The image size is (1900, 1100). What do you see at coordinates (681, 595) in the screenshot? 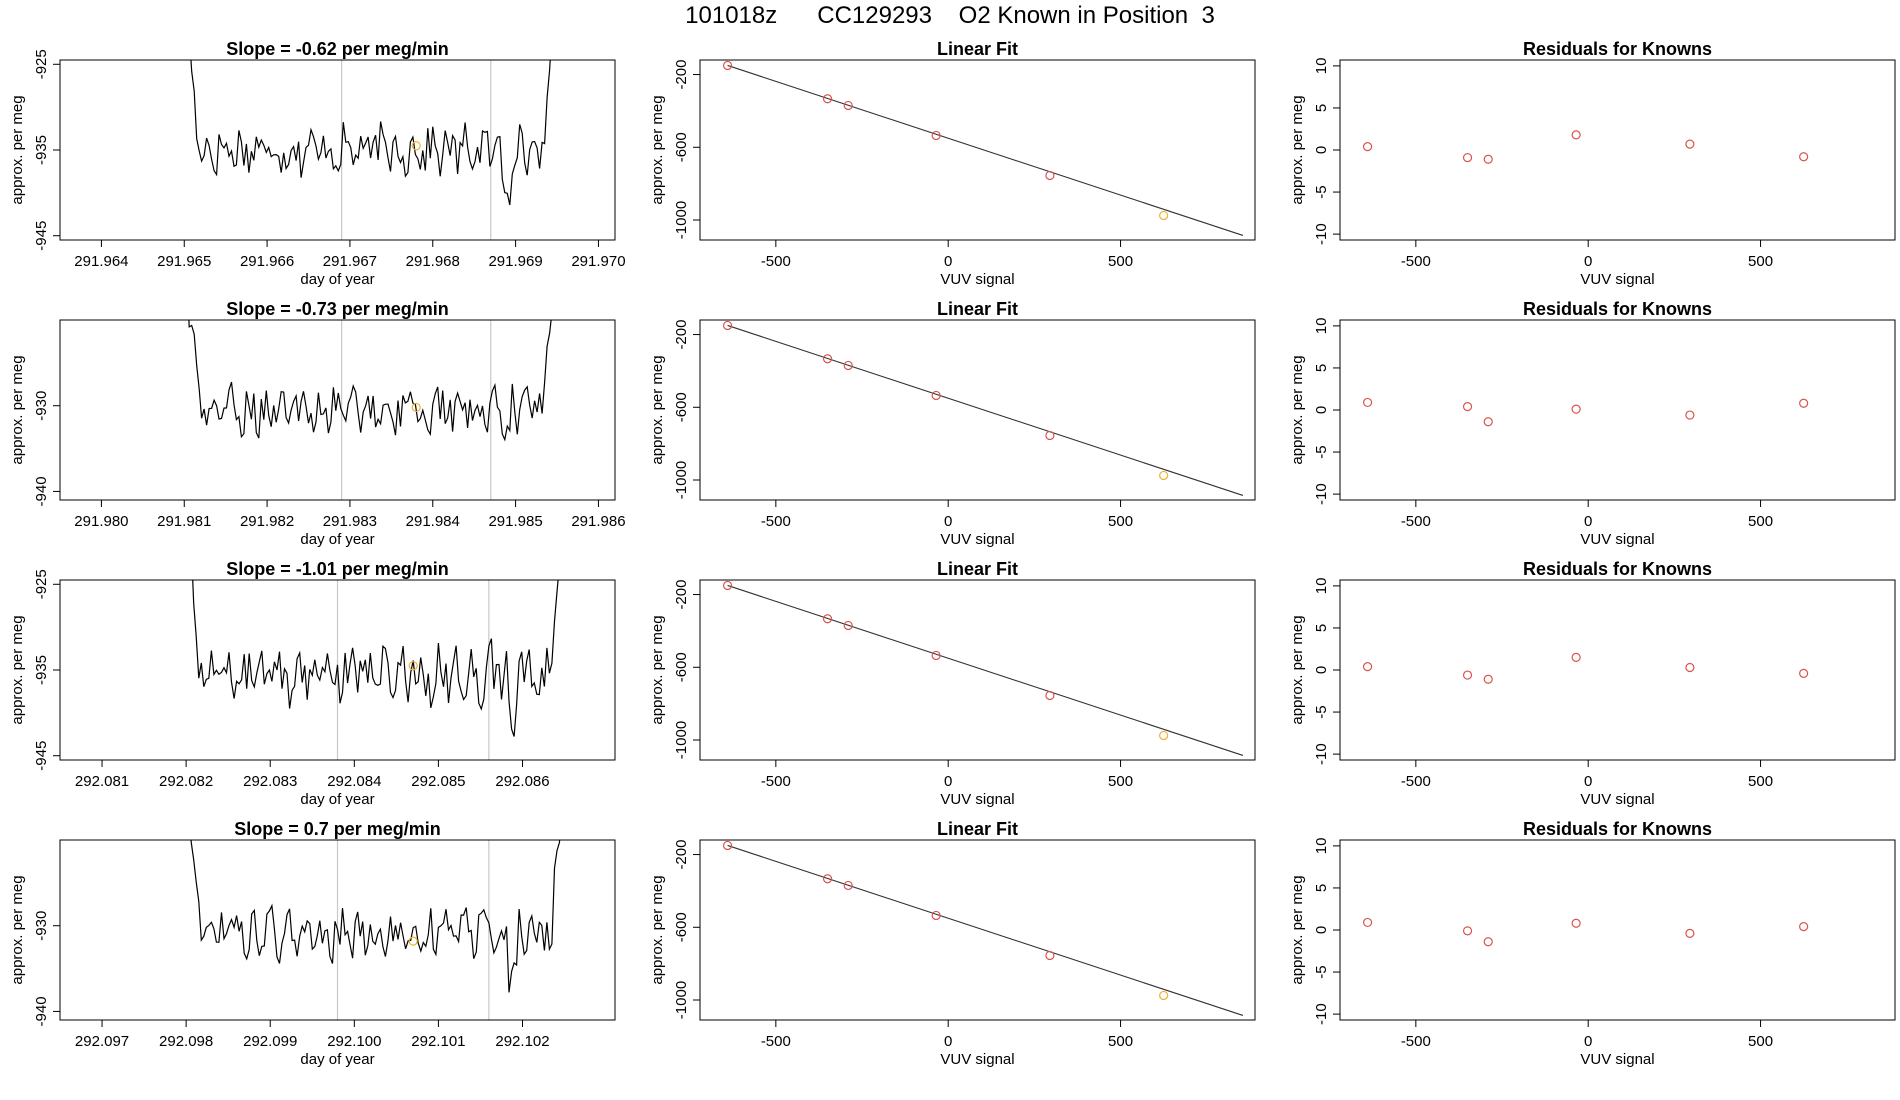
I see `y-tick-label: -200` at bounding box center [681, 595].